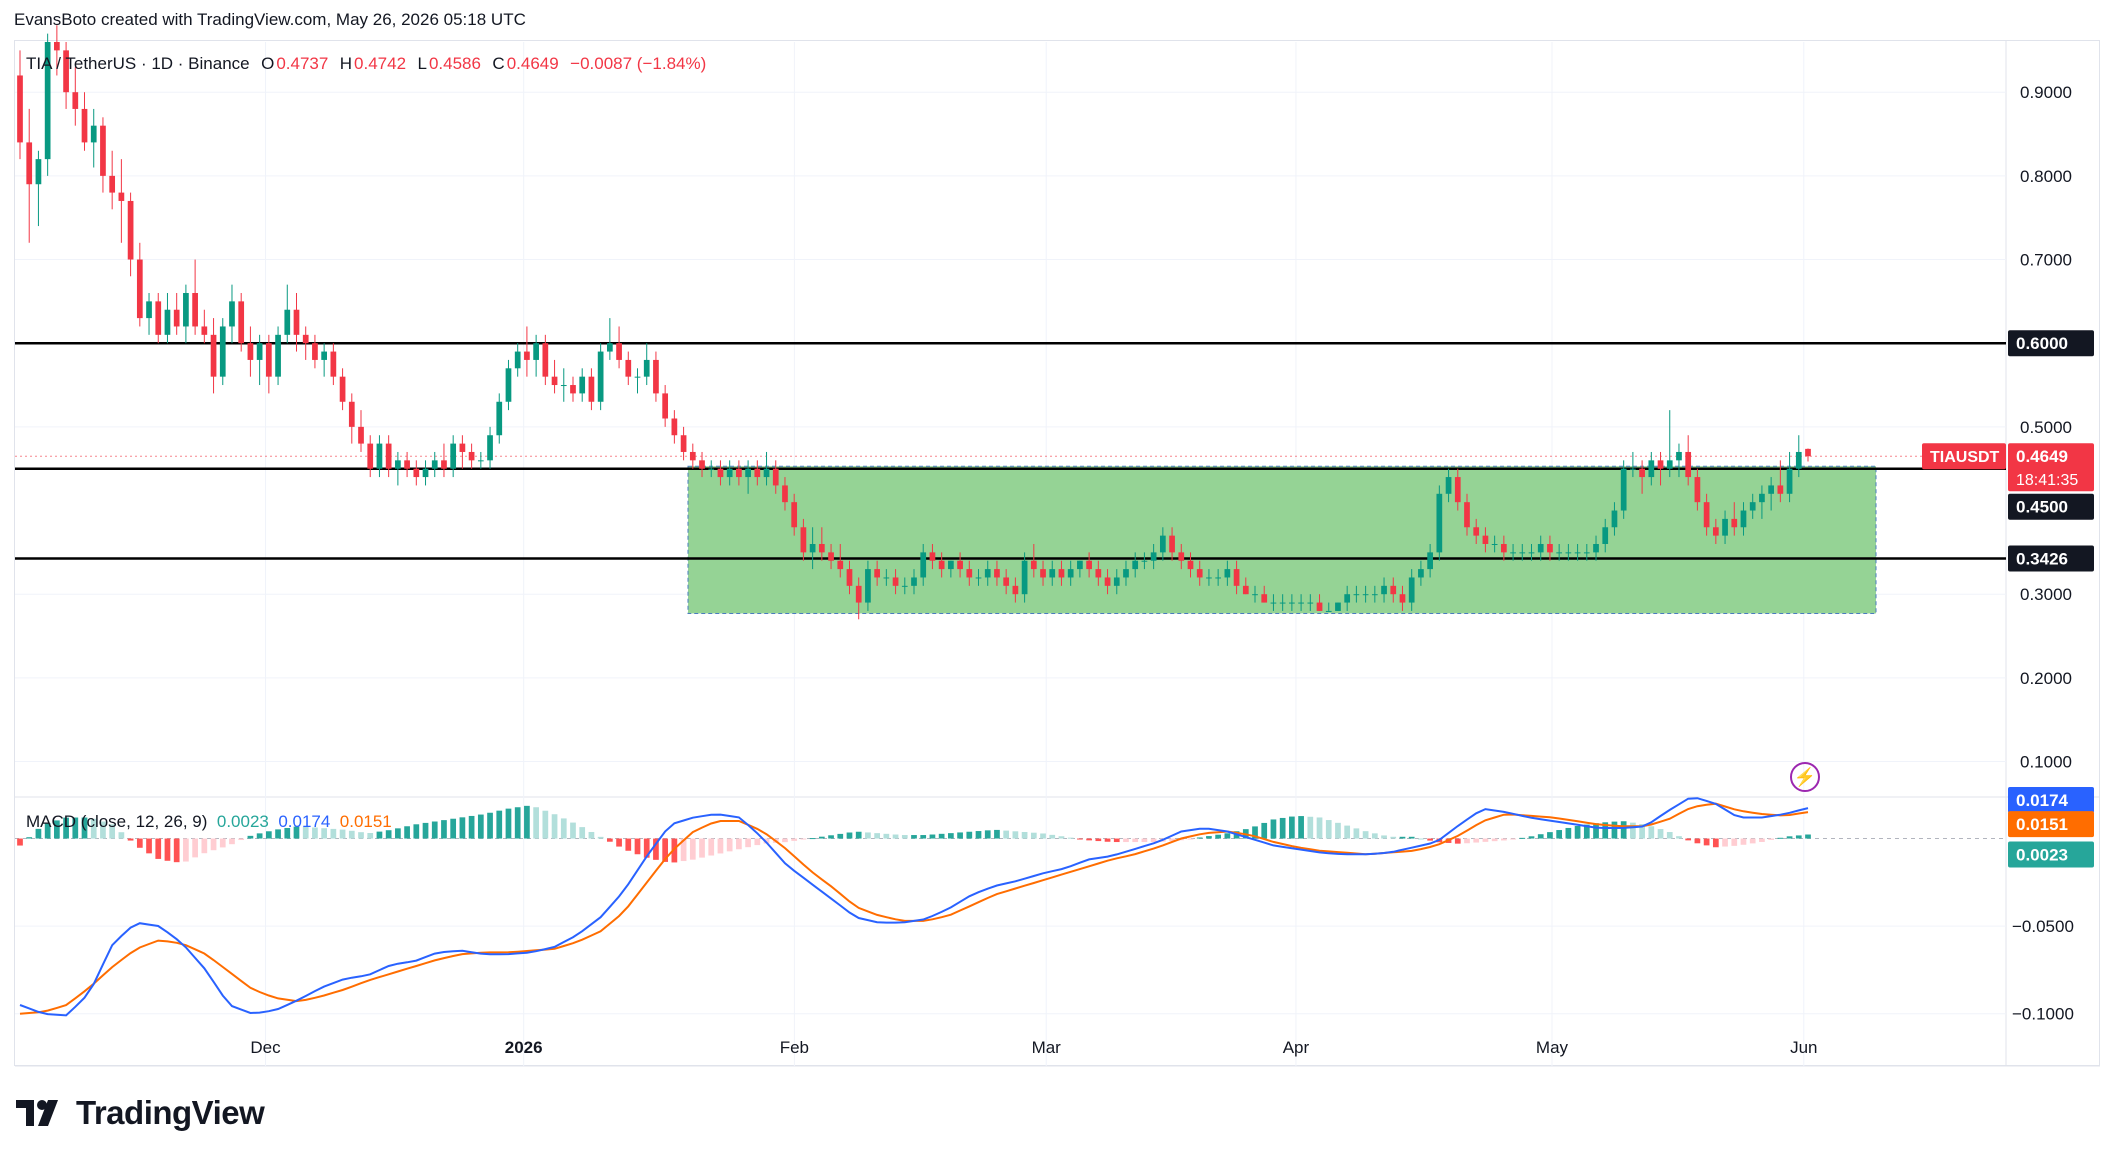 This screenshot has width=2114, height=1157. Describe the element at coordinates (346, 63) in the screenshot. I see `high-label: H` at that location.